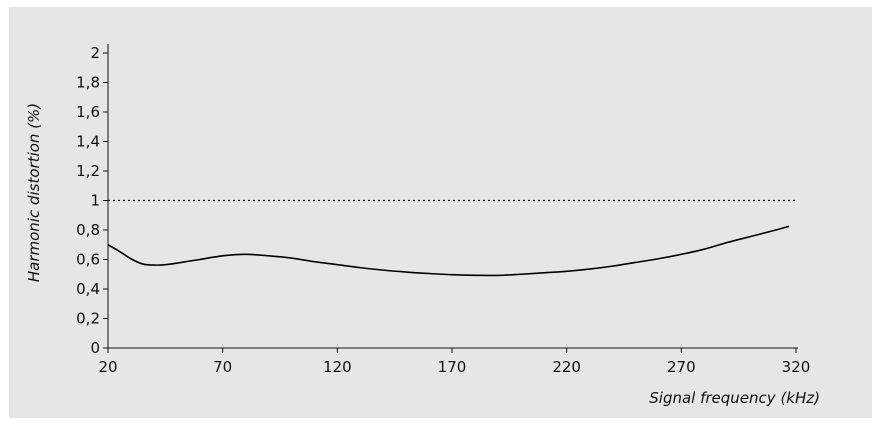 Image resolution: width=879 pixels, height=425 pixels. I want to click on y-tick-label: 0,4, so click(88, 289).